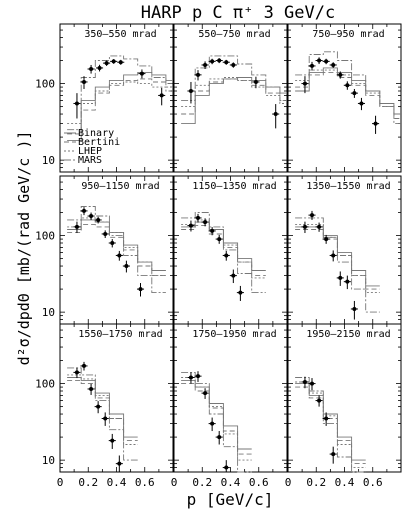 Image resolution: width=410 pixels, height=514 pixels. What do you see at coordinates (88, 482) in the screenshot?
I see `x-tick-label: 0.2` at bounding box center [88, 482].